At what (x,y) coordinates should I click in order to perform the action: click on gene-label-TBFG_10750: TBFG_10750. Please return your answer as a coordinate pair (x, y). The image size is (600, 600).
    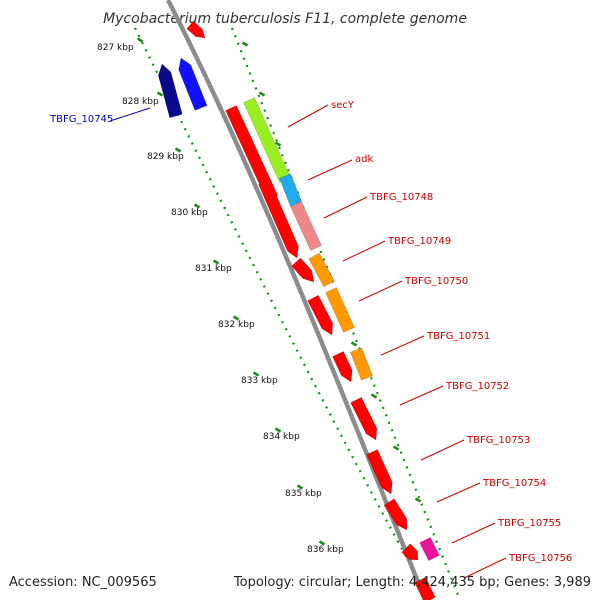
    Looking at the image, I should click on (436, 281).